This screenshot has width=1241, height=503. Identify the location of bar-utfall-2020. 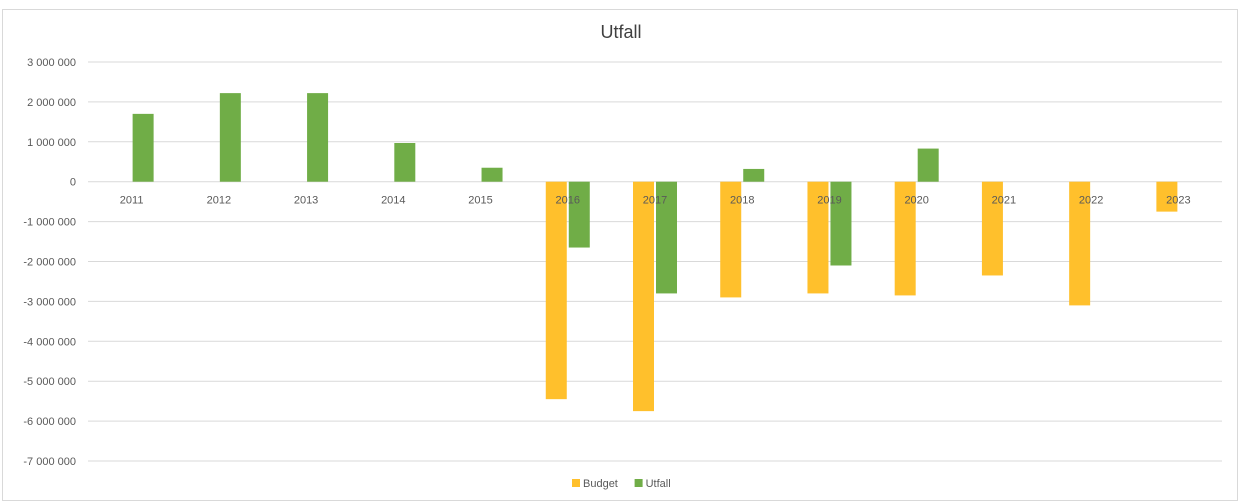
(928, 165).